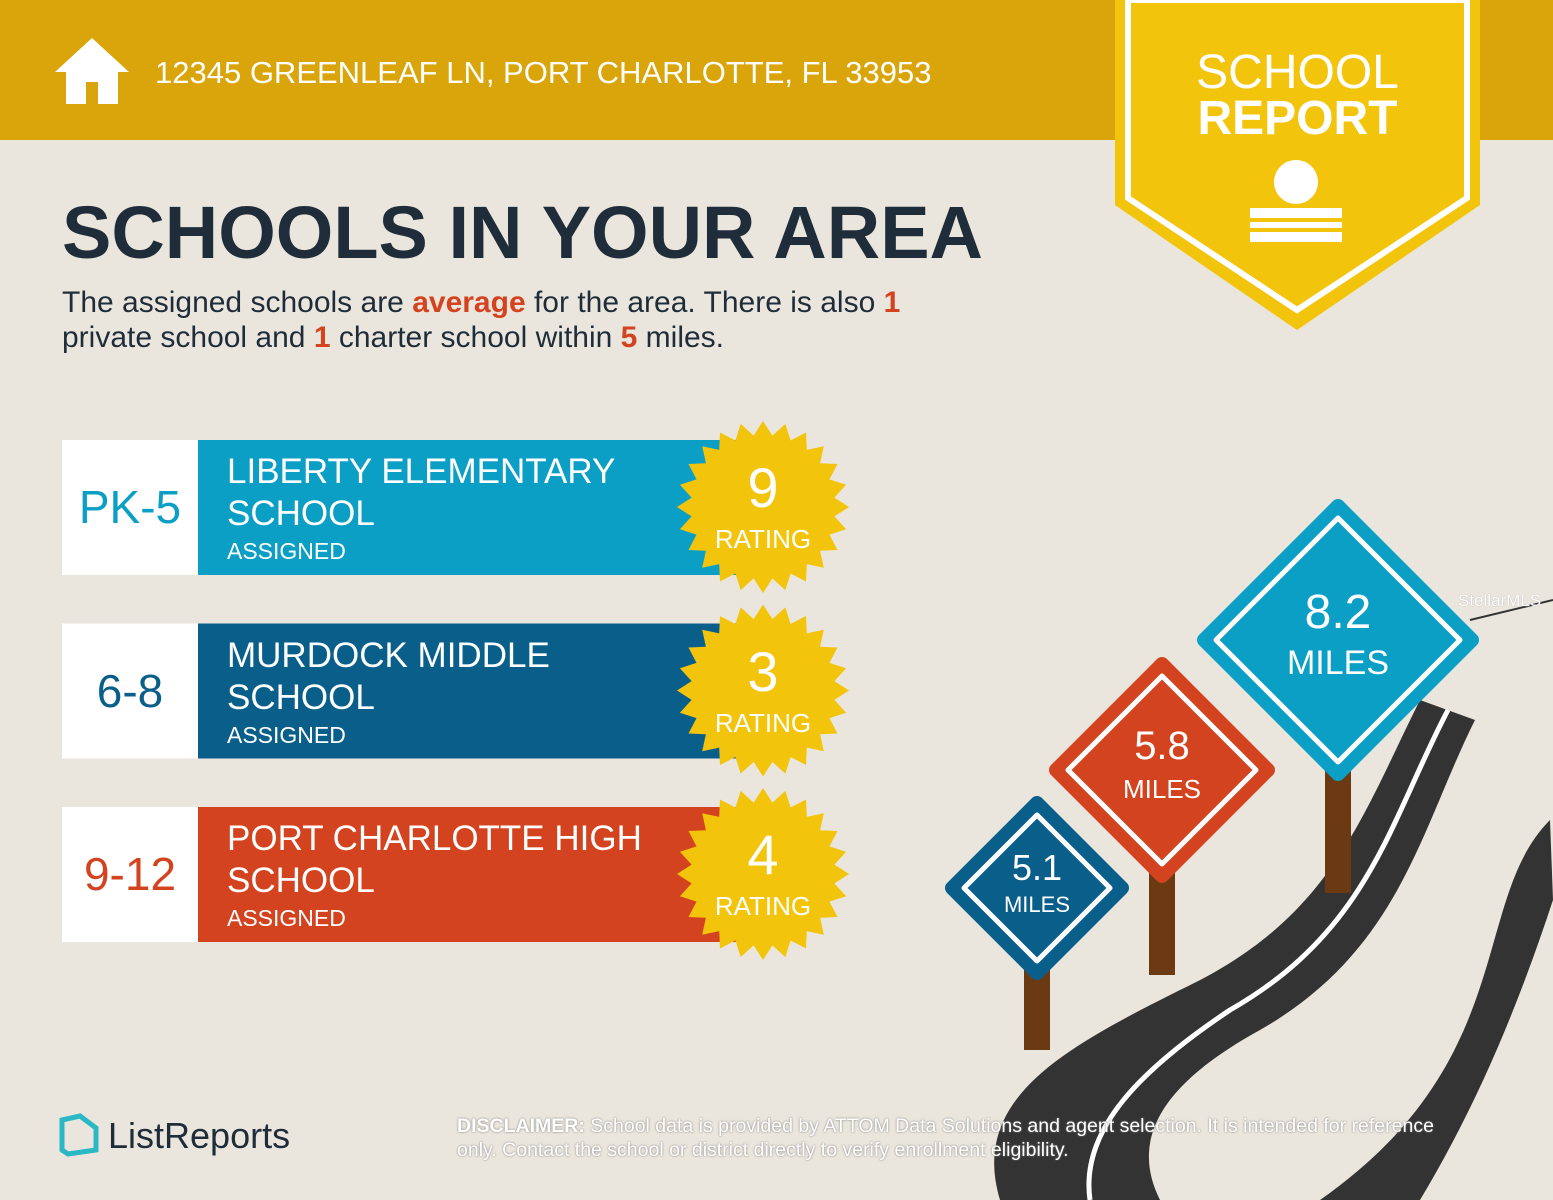 The image size is (1553, 1200). I want to click on summary-text: private school and, so click(188, 337).